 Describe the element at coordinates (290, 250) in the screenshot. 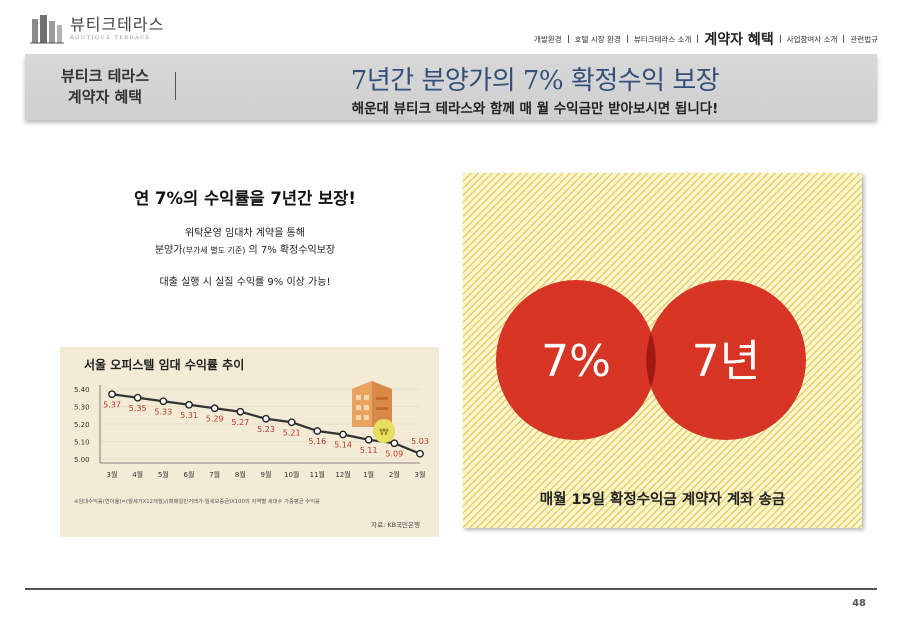

I see `benefit-detail-line2-rest: 의 7% 확정수익보장` at that location.